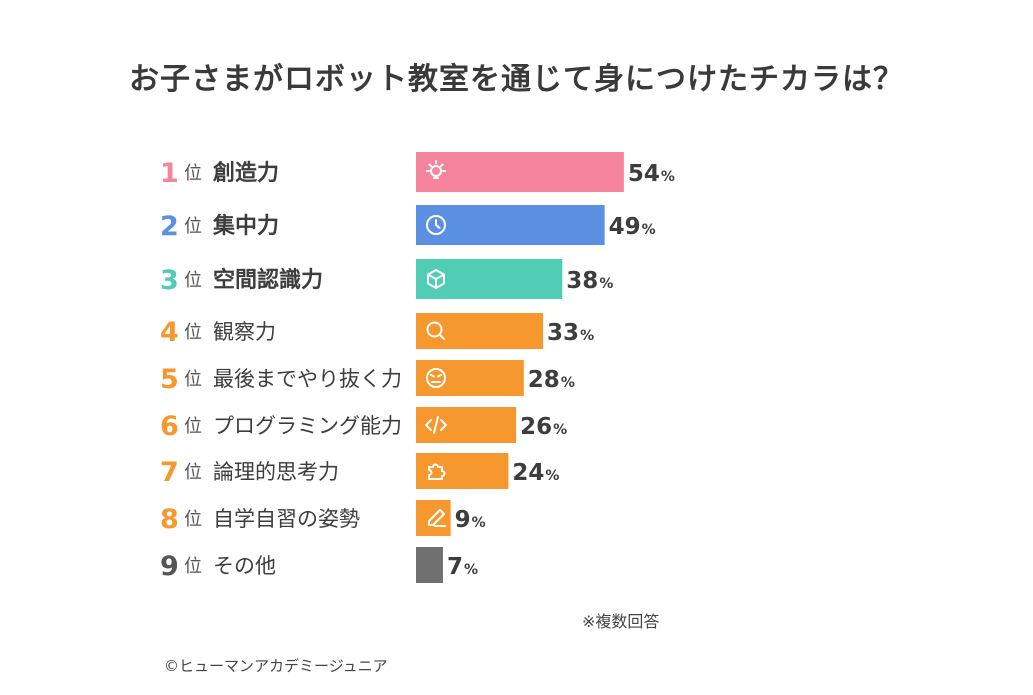 This screenshot has height=695, width=1033. I want to click on value-label: 38%, so click(589, 281).